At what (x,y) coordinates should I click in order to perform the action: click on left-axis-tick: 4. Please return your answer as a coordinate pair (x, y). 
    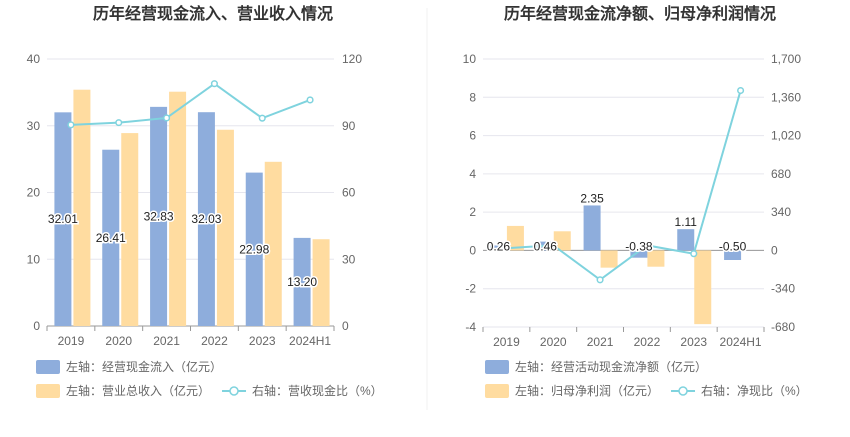
    Looking at the image, I should click on (472, 174).